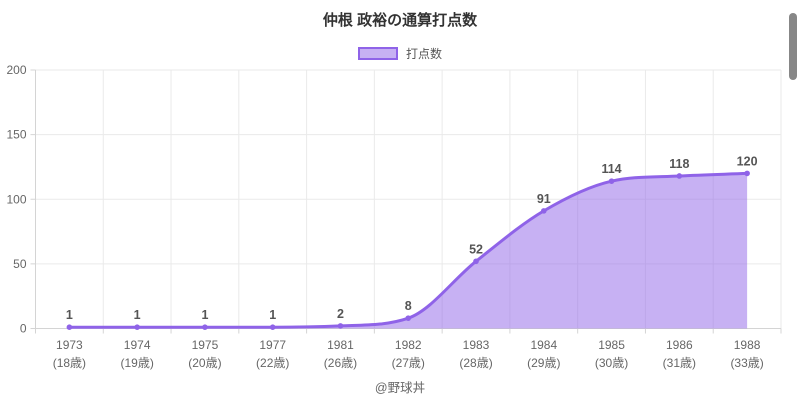  I want to click on legend-item-rbi: 打点数, so click(400, 53).